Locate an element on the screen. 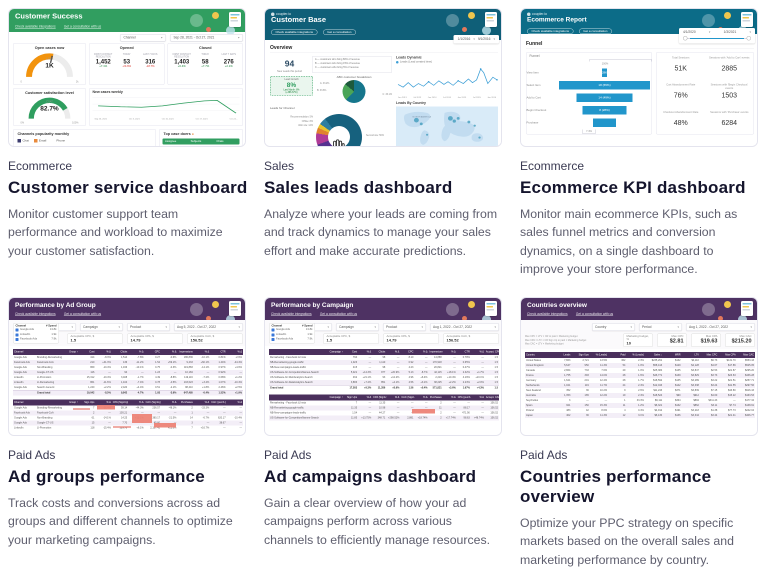 The image size is (768, 569). channel-value: 13.8k is located at coordinates (53, 329).